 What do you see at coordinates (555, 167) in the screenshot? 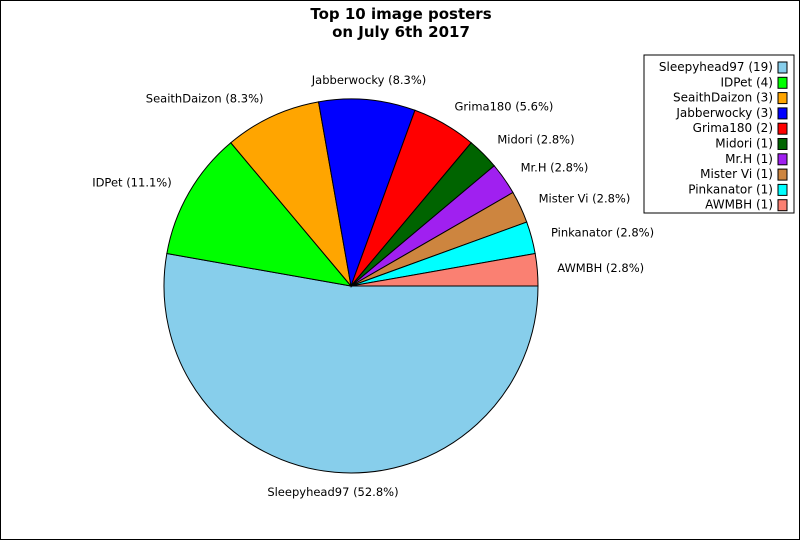
I see `slice-label-mr-h: Mr.H (2.8%)` at bounding box center [555, 167].